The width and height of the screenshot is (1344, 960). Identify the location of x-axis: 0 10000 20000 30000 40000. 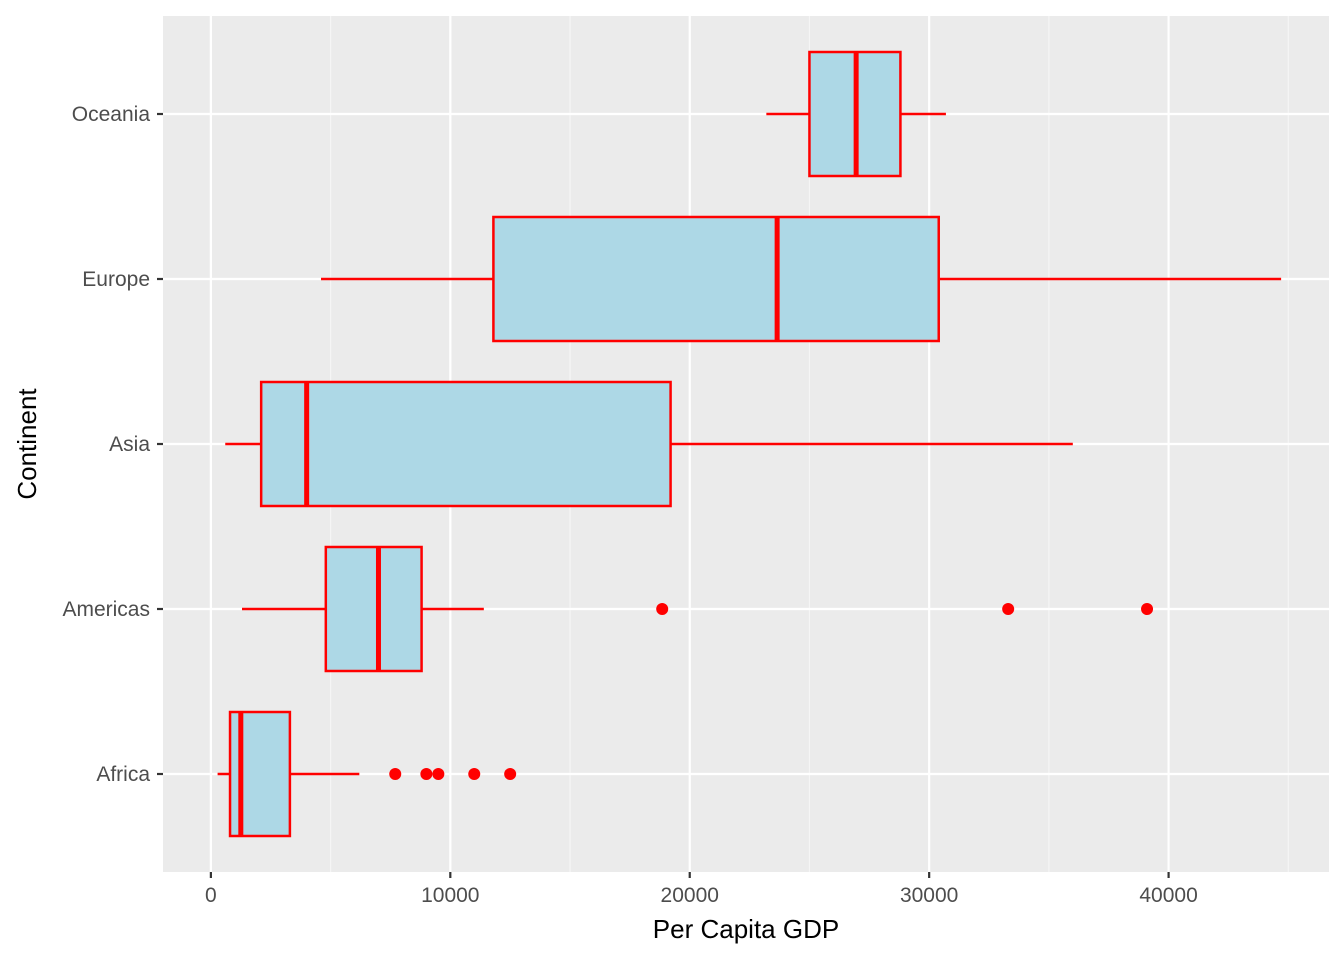
(701, 889).